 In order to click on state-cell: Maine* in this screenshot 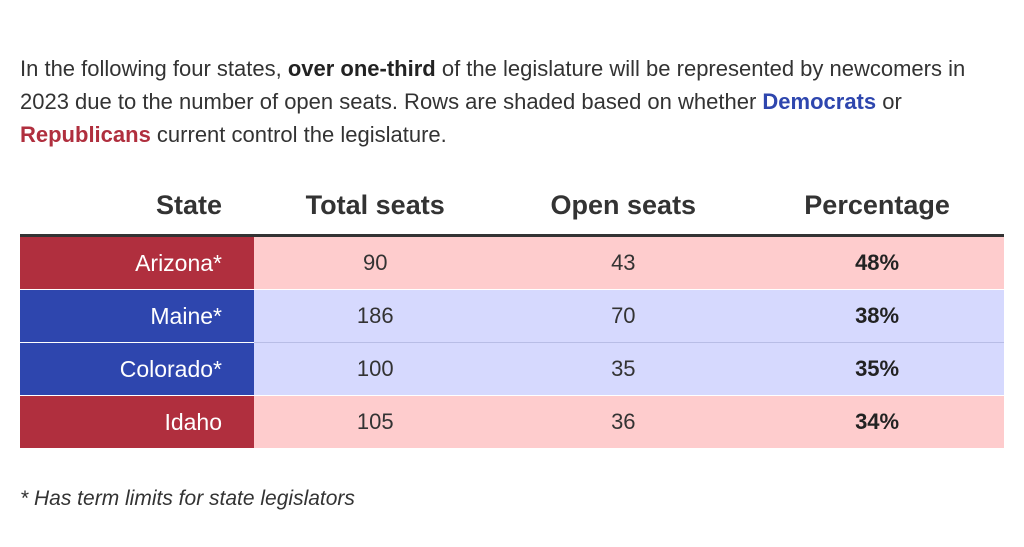, I will do `click(137, 316)`.